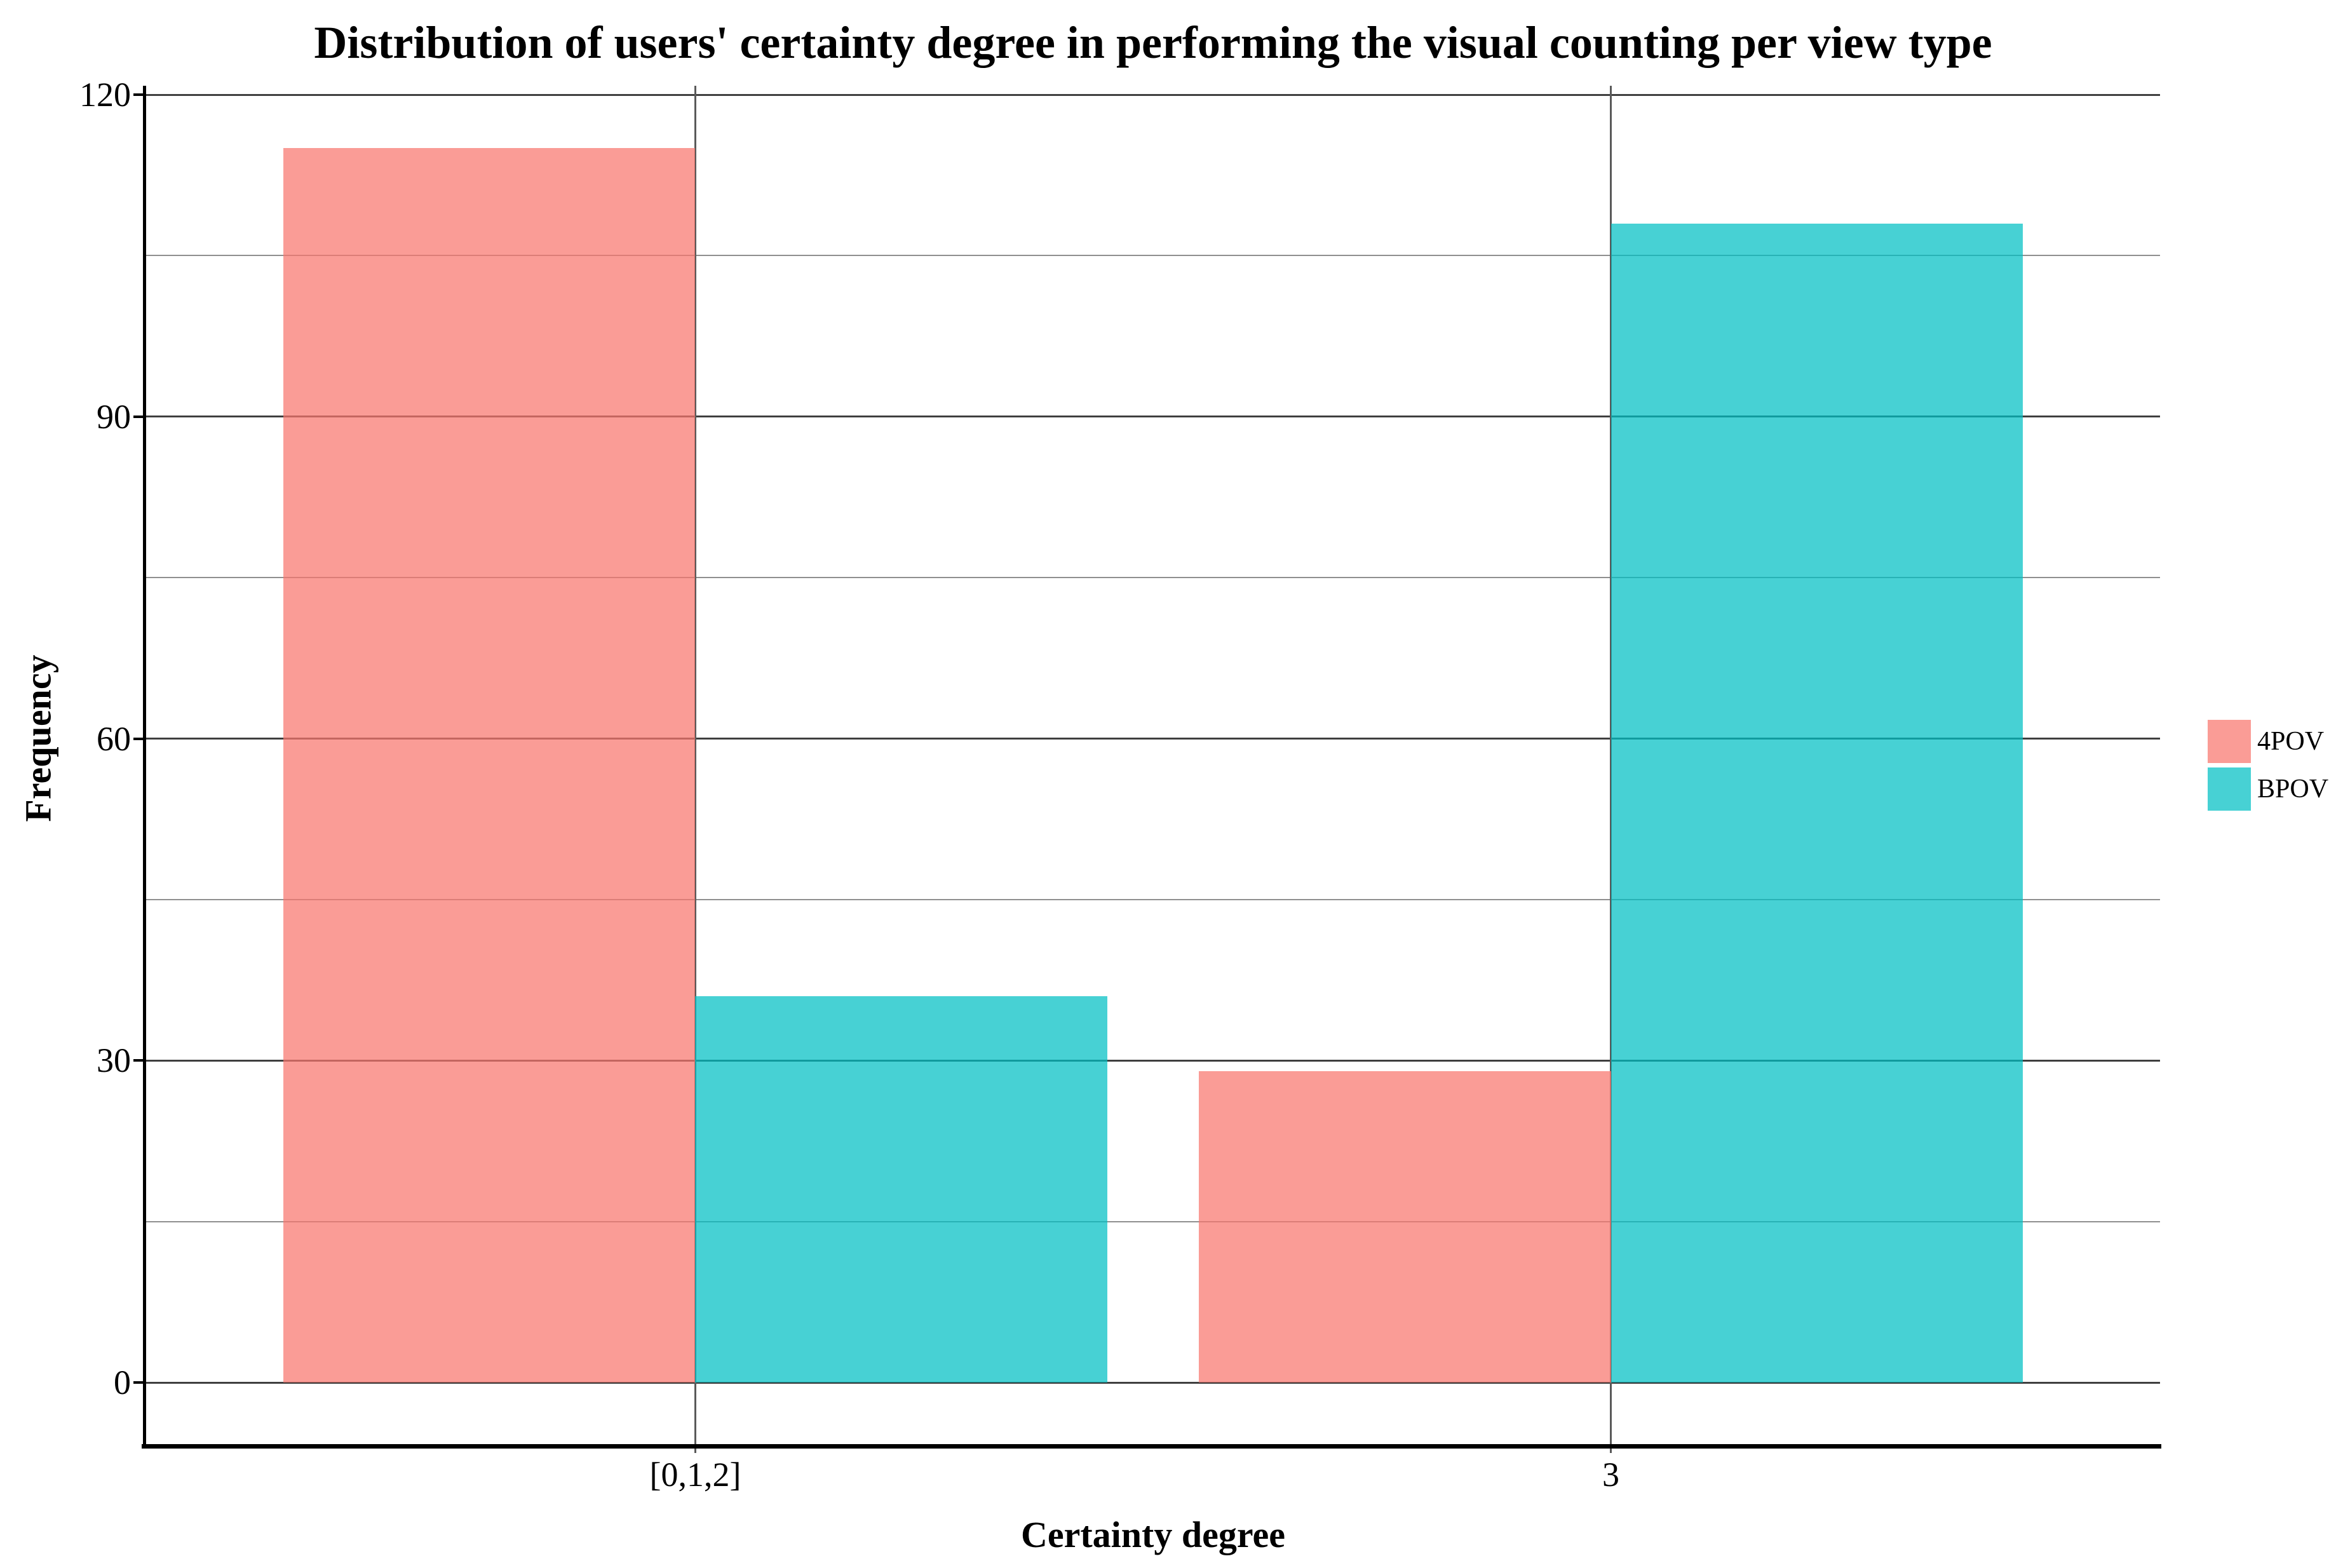 The height and width of the screenshot is (1568, 2343). What do you see at coordinates (105, 95) in the screenshot?
I see `y-tick-label-120: 120` at bounding box center [105, 95].